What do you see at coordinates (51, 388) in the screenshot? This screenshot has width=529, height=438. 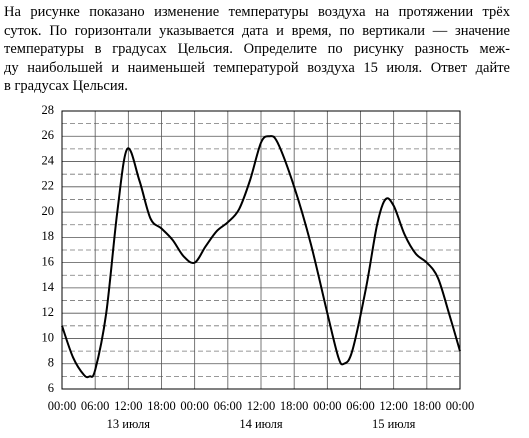 I see `y-tick-label: 6` at bounding box center [51, 388].